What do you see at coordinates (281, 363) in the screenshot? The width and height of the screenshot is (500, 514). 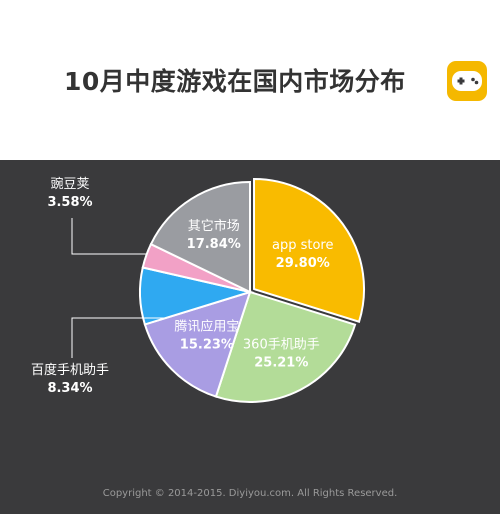 I see `slice-value-2: 25.21%` at bounding box center [281, 363].